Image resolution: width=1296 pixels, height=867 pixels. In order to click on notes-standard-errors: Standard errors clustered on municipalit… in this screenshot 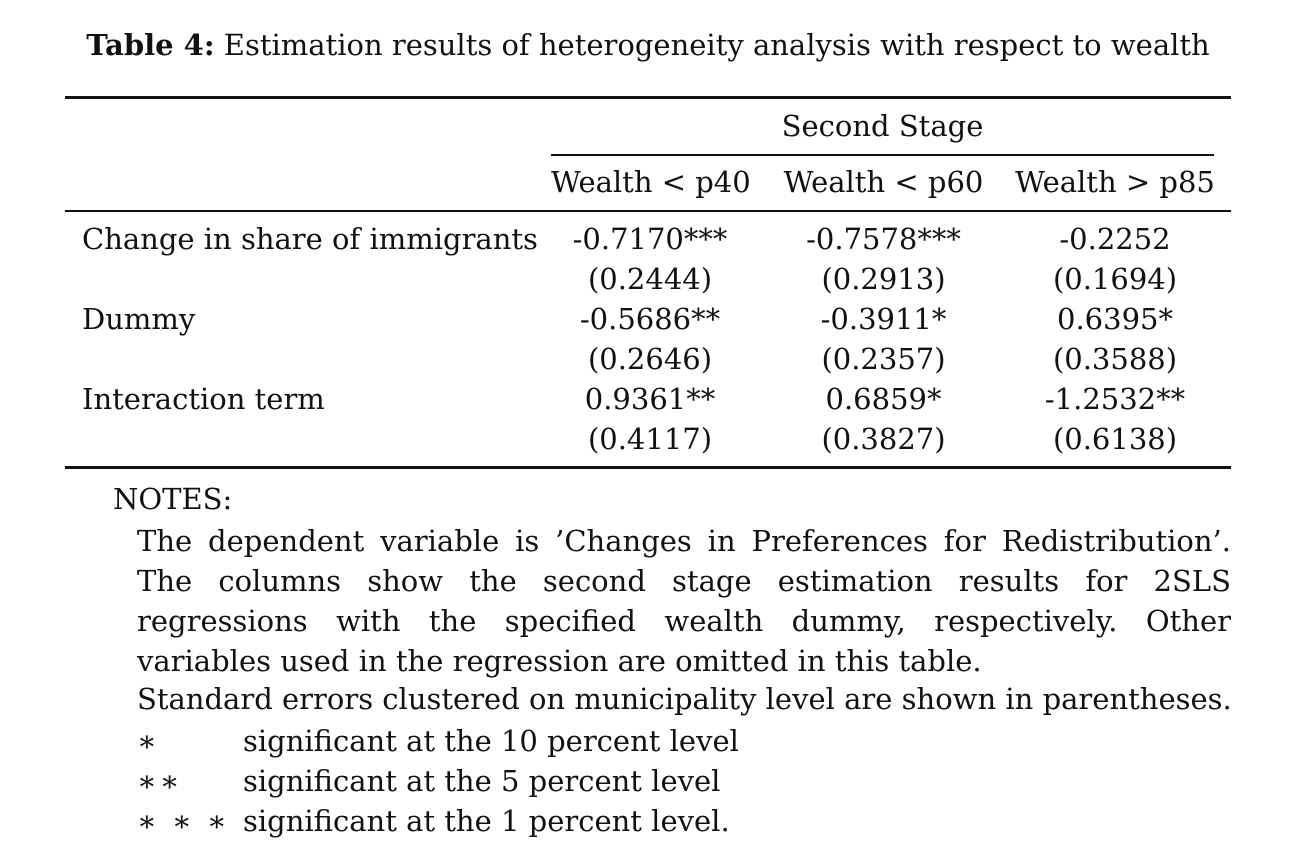, I will do `click(684, 699)`.